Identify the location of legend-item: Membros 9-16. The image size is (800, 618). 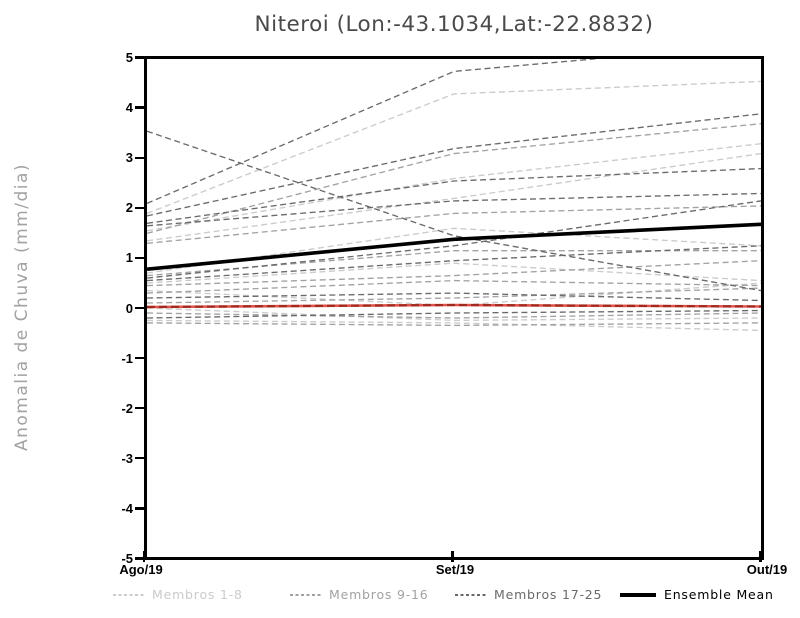
(375, 595).